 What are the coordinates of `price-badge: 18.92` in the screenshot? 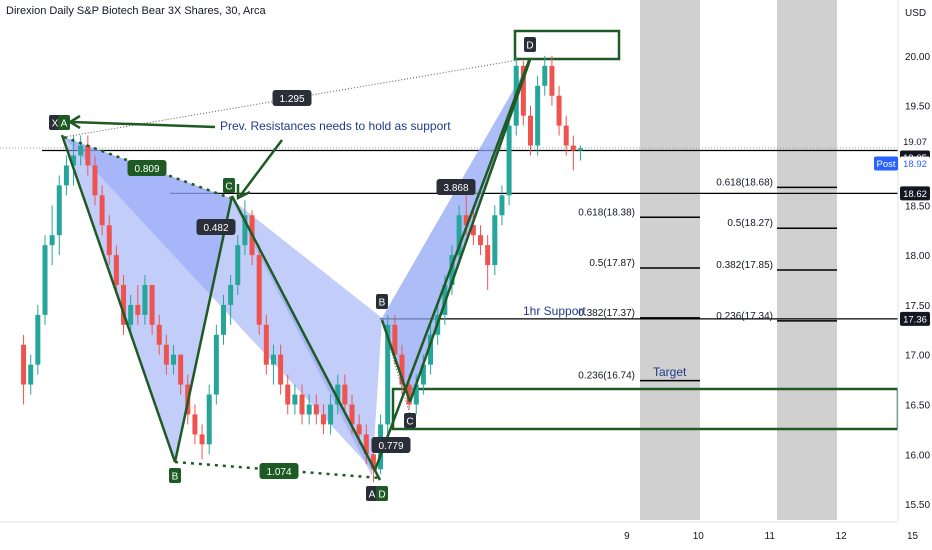 It's located at (915, 164).